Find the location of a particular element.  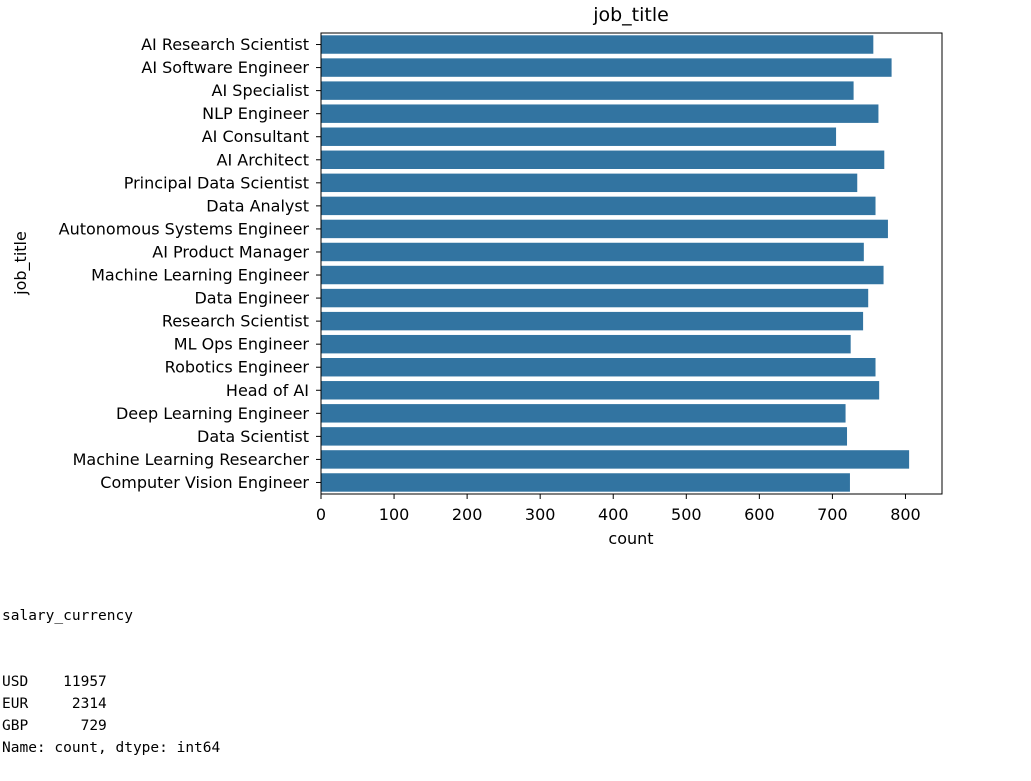

y-tick-label: AI Product Manager is located at coordinates (230, 251).